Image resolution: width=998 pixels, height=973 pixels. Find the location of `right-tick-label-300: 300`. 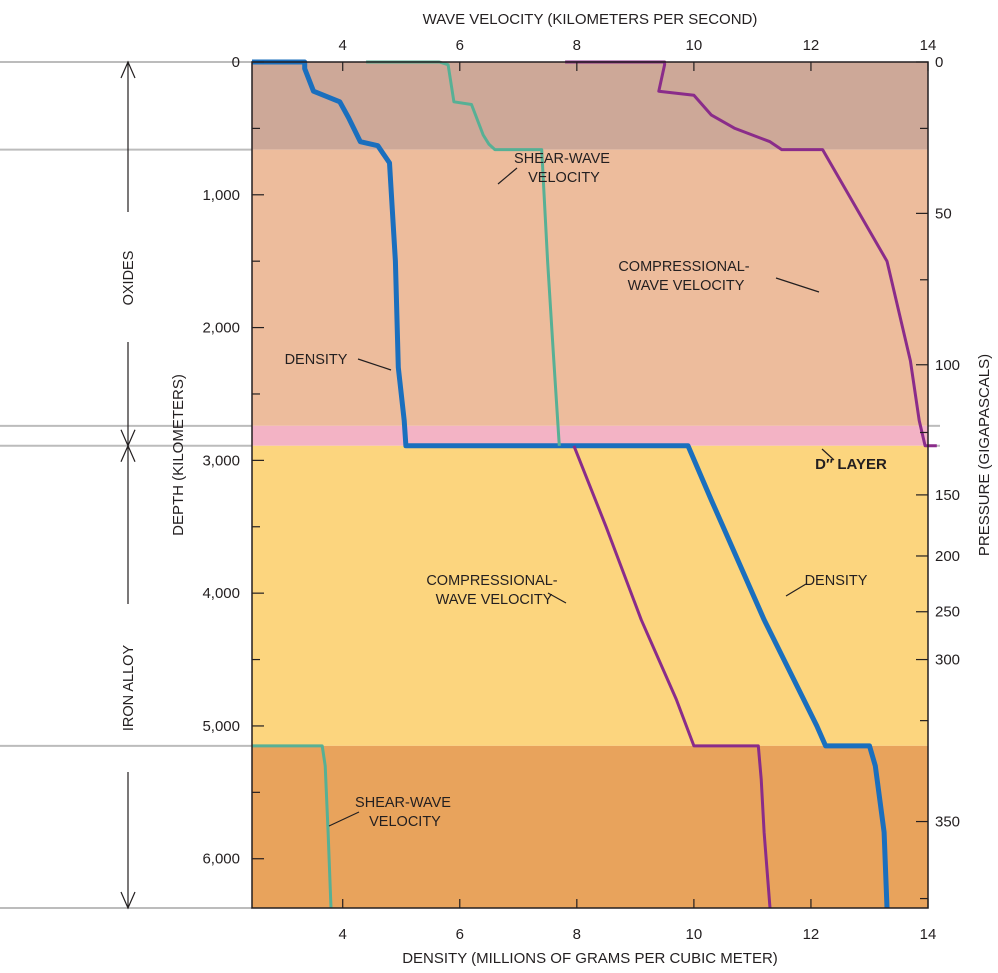

right-tick-label-300: 300 is located at coordinates (947, 660).